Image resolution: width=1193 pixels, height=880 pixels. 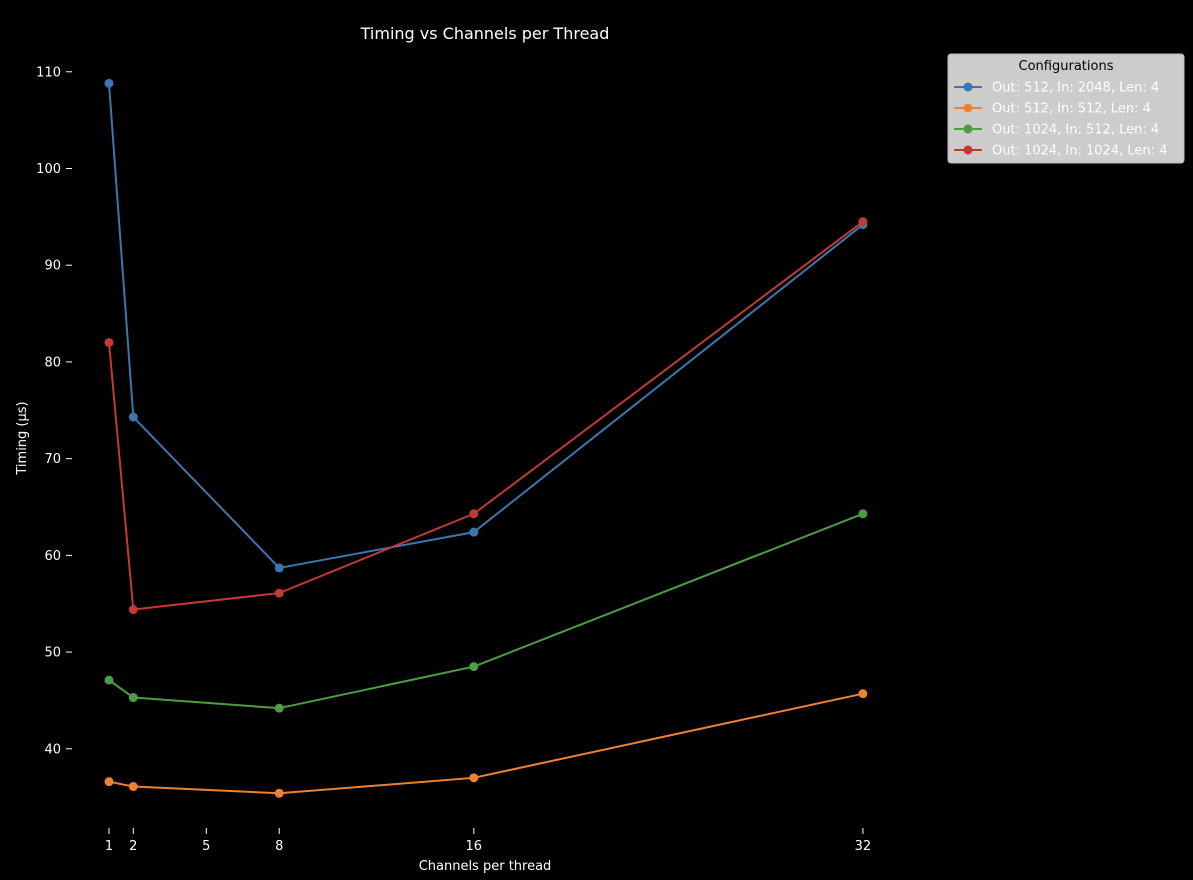 I want to click on legend-label: Out: 512, In: 512, Len: 4, so click(x=1071, y=109).